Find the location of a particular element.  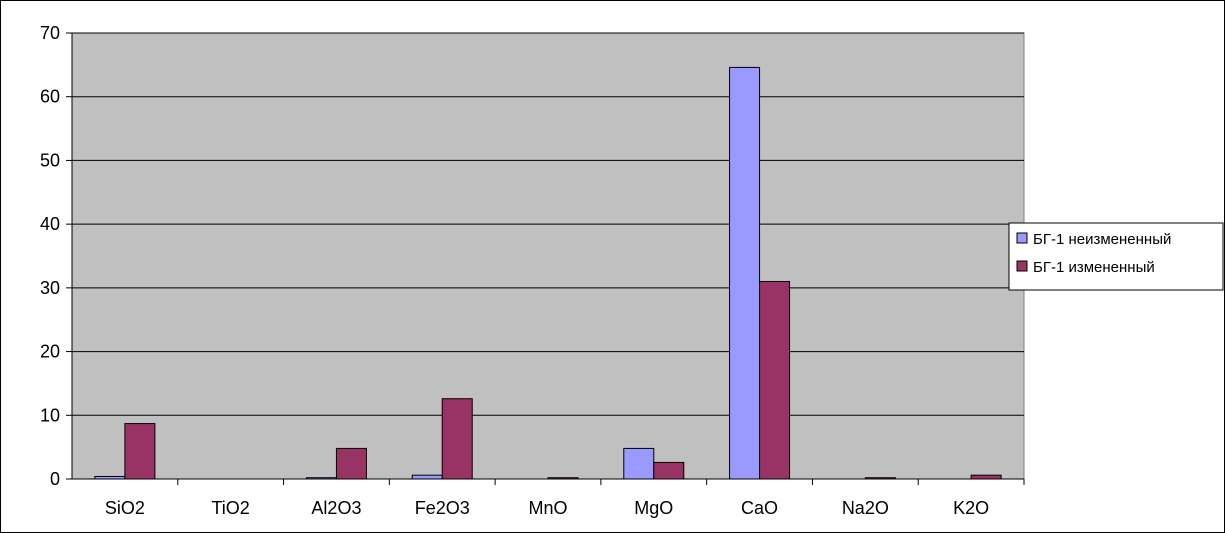

legend-box is located at coordinates (1116, 256).